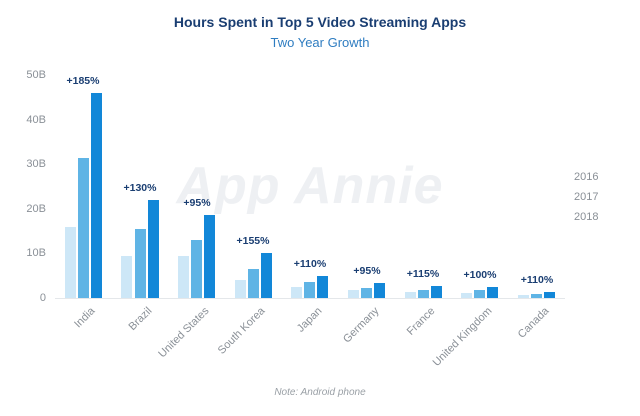  Describe the element at coordinates (320, 42) in the screenshot. I see `chart-subtitle: Two Year Growth` at that location.